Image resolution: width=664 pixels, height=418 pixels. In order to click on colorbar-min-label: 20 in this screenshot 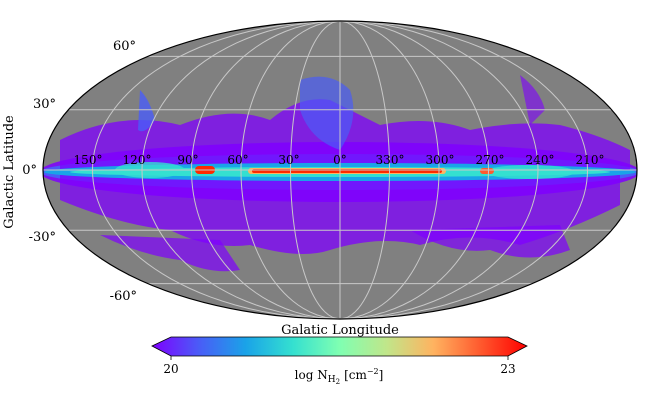, I will do `click(170, 369)`.